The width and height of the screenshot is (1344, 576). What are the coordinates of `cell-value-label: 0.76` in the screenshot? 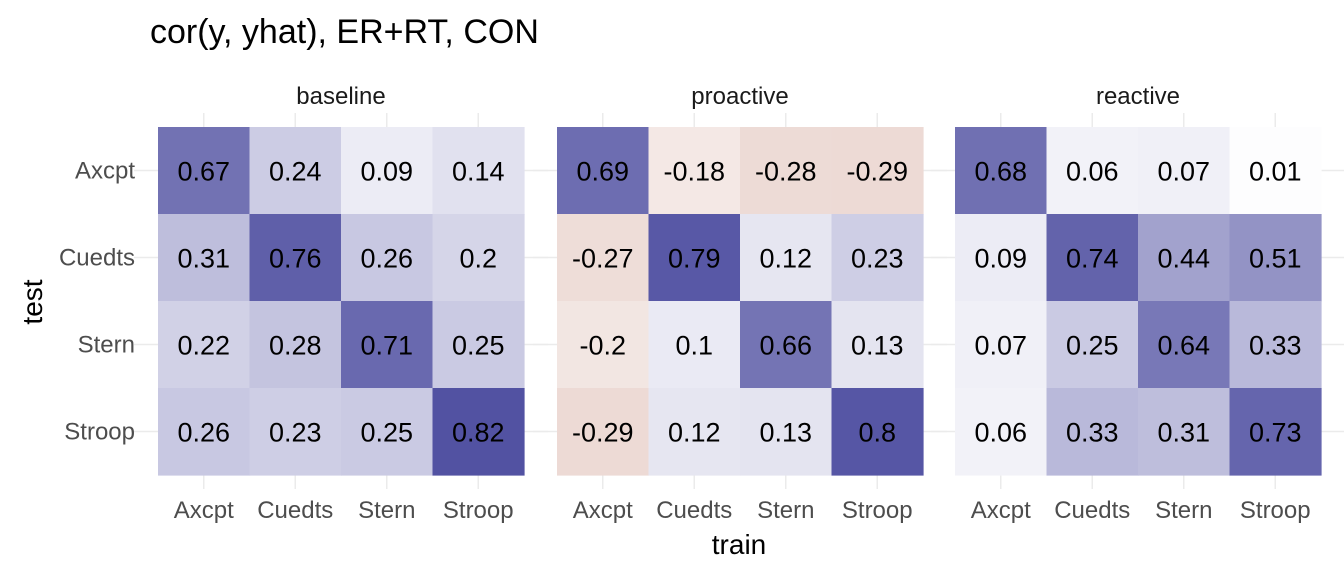 It's located at (295, 259).